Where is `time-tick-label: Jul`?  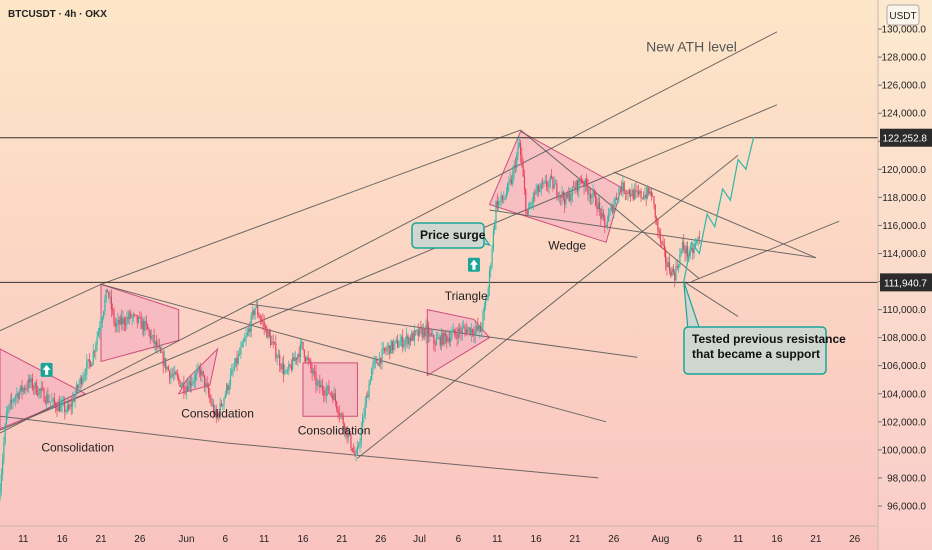 time-tick-label: Jul is located at coordinates (419, 539).